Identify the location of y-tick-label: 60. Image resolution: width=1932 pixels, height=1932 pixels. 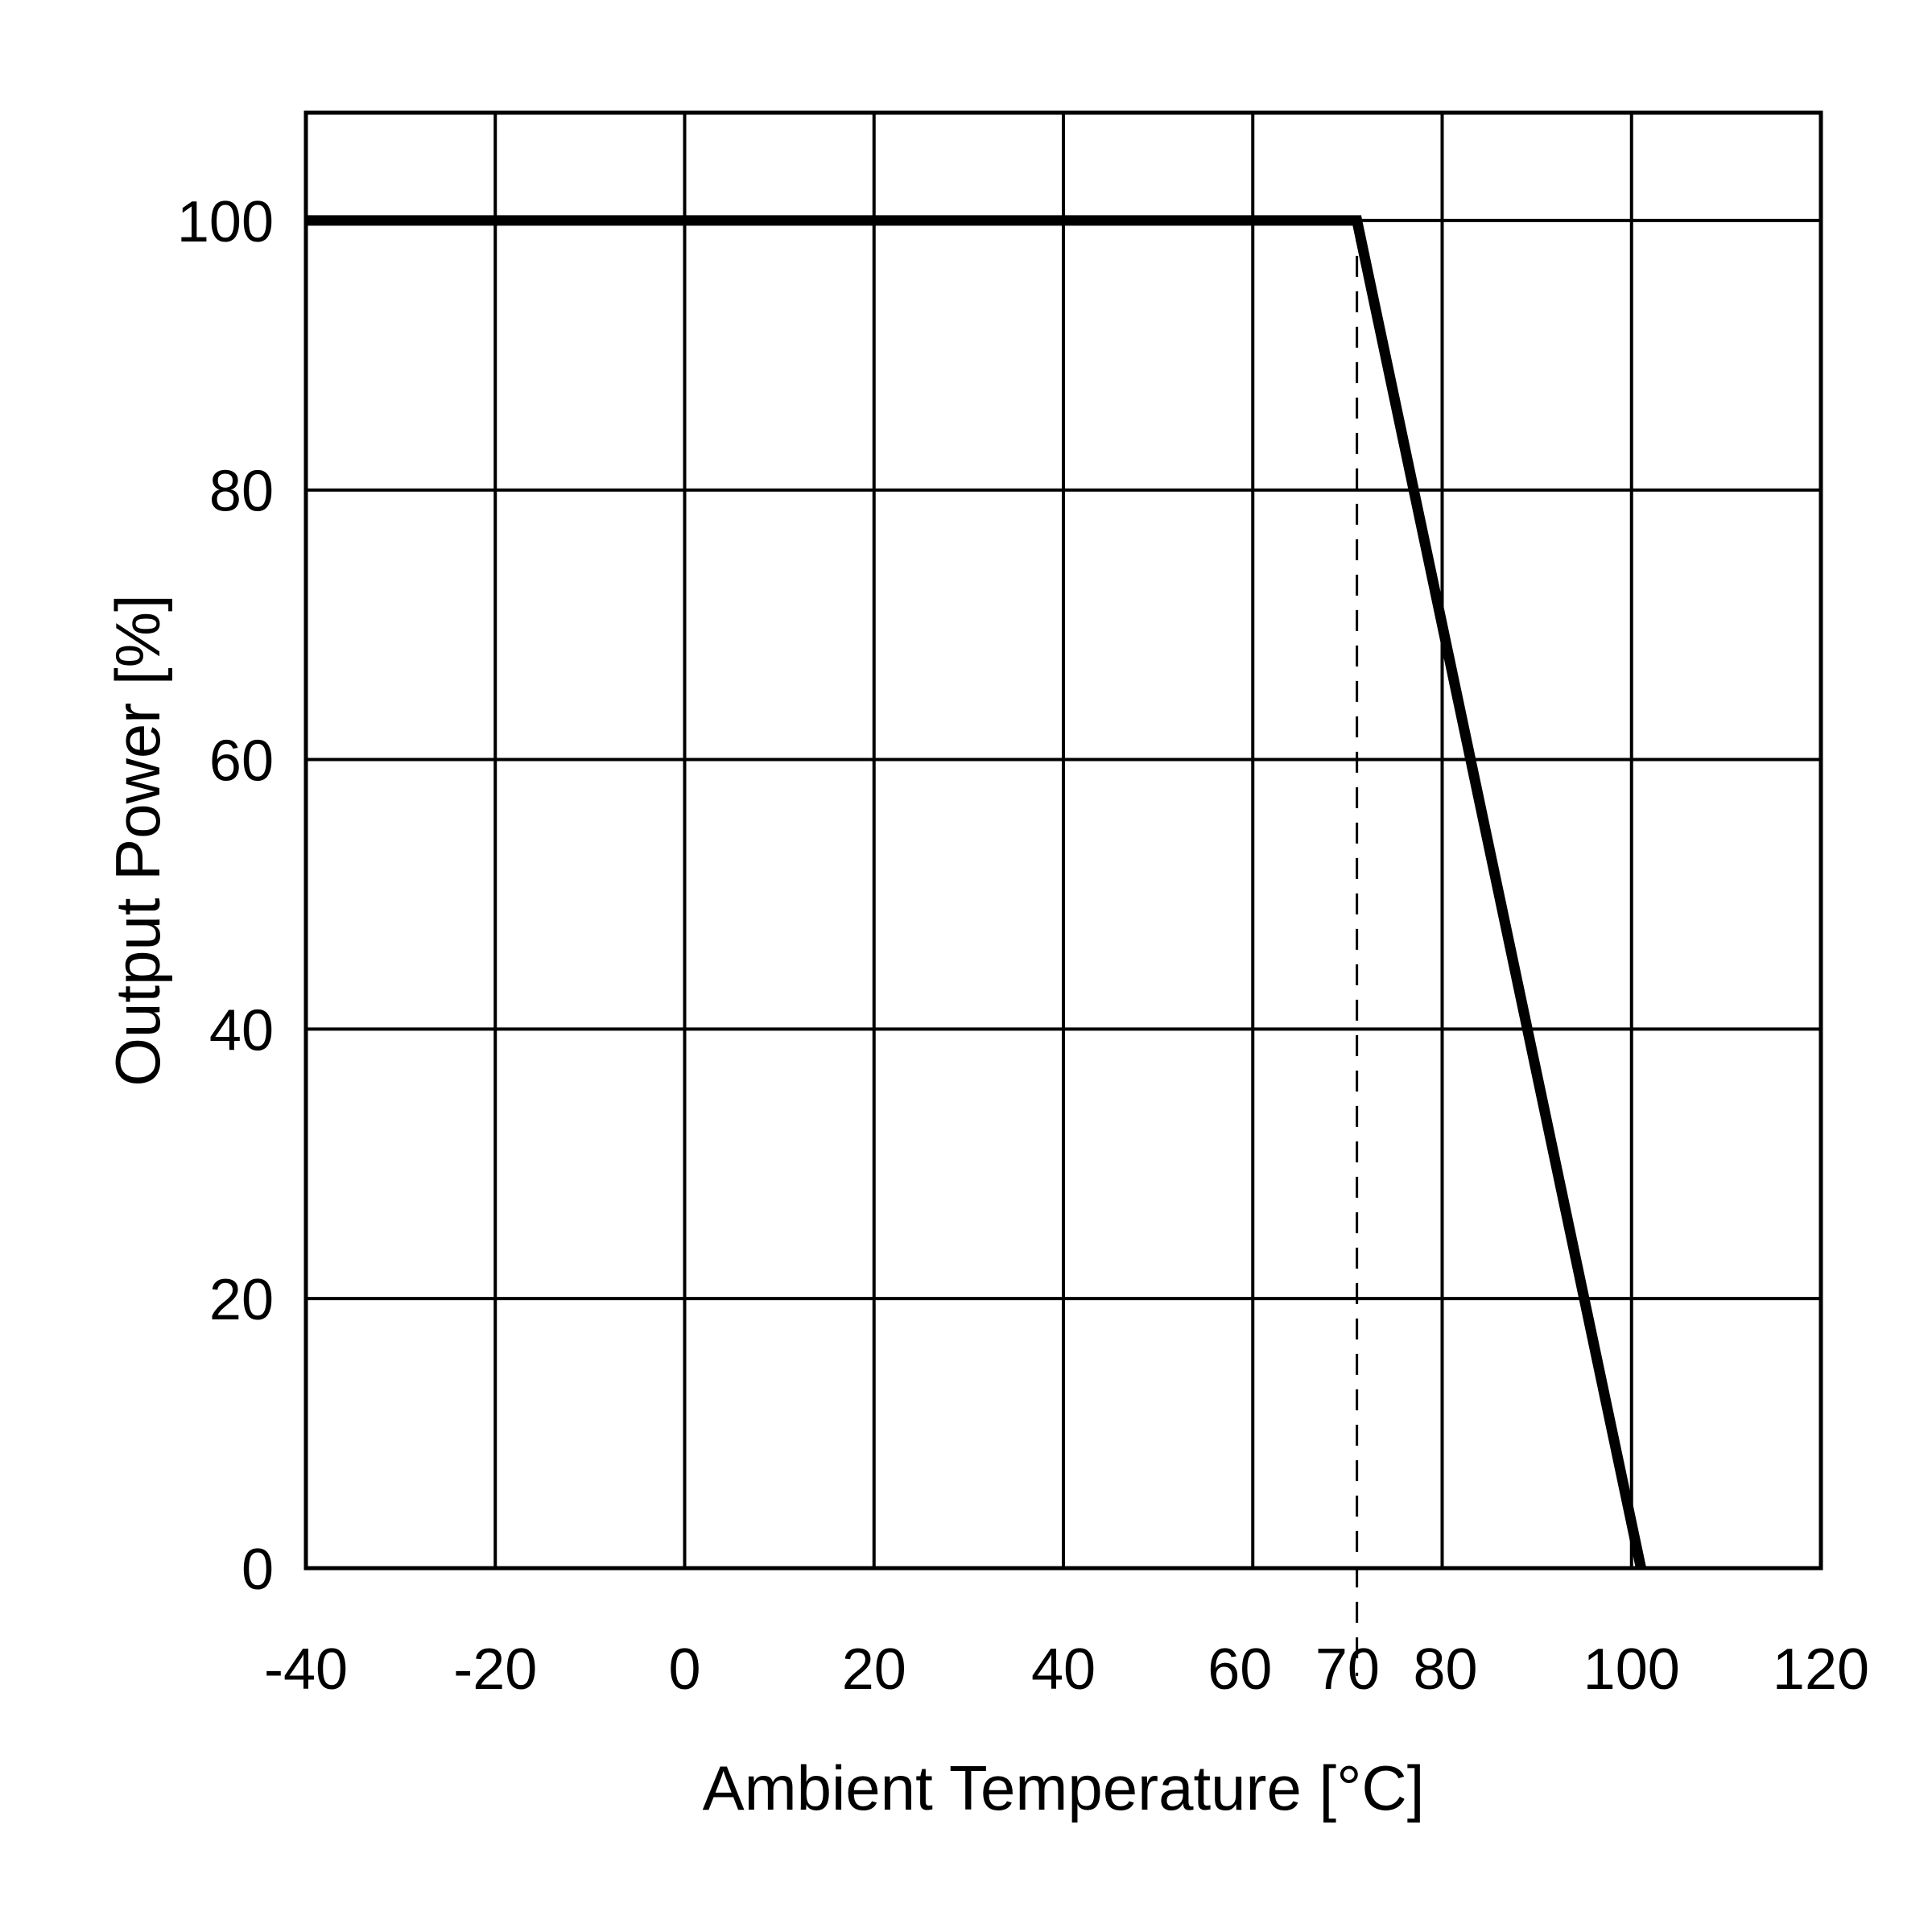
(242, 761).